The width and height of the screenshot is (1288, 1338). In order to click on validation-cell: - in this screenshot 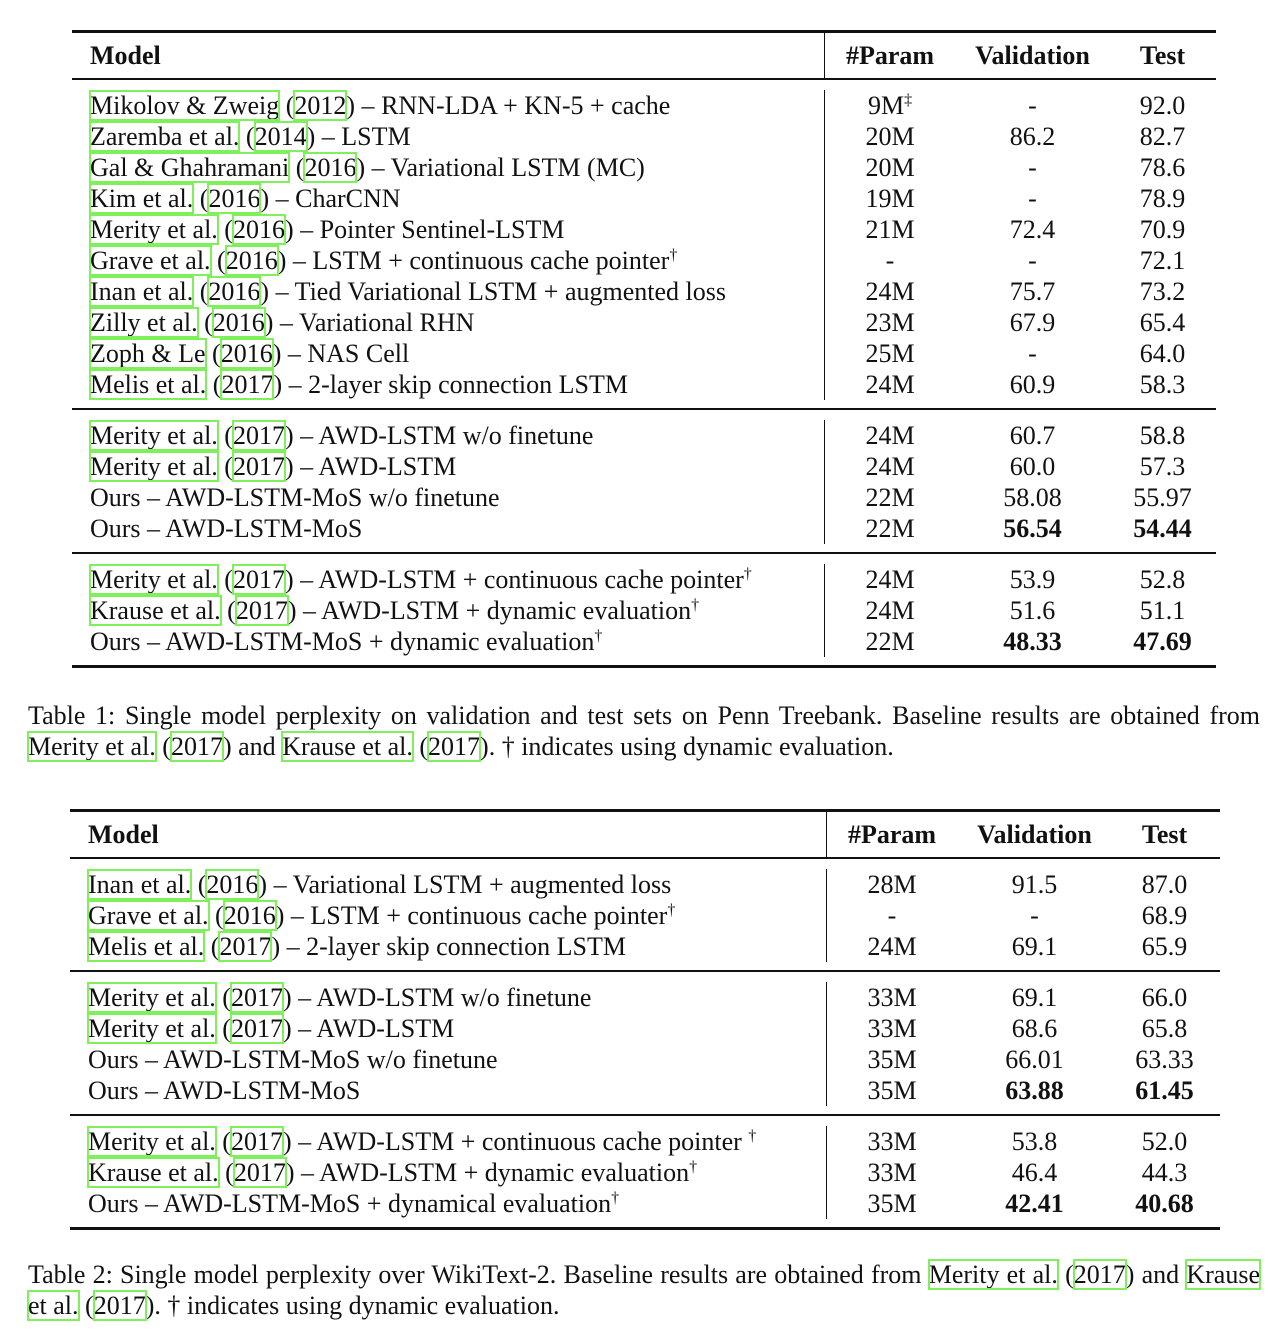, I will do `click(1032, 167)`.